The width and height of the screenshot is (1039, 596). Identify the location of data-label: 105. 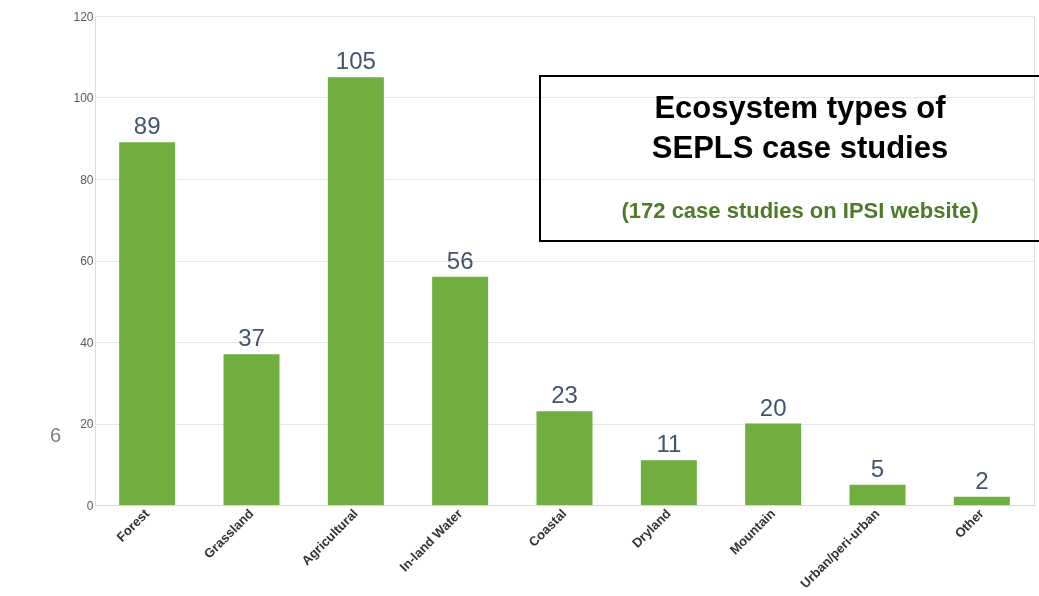
(355, 61).